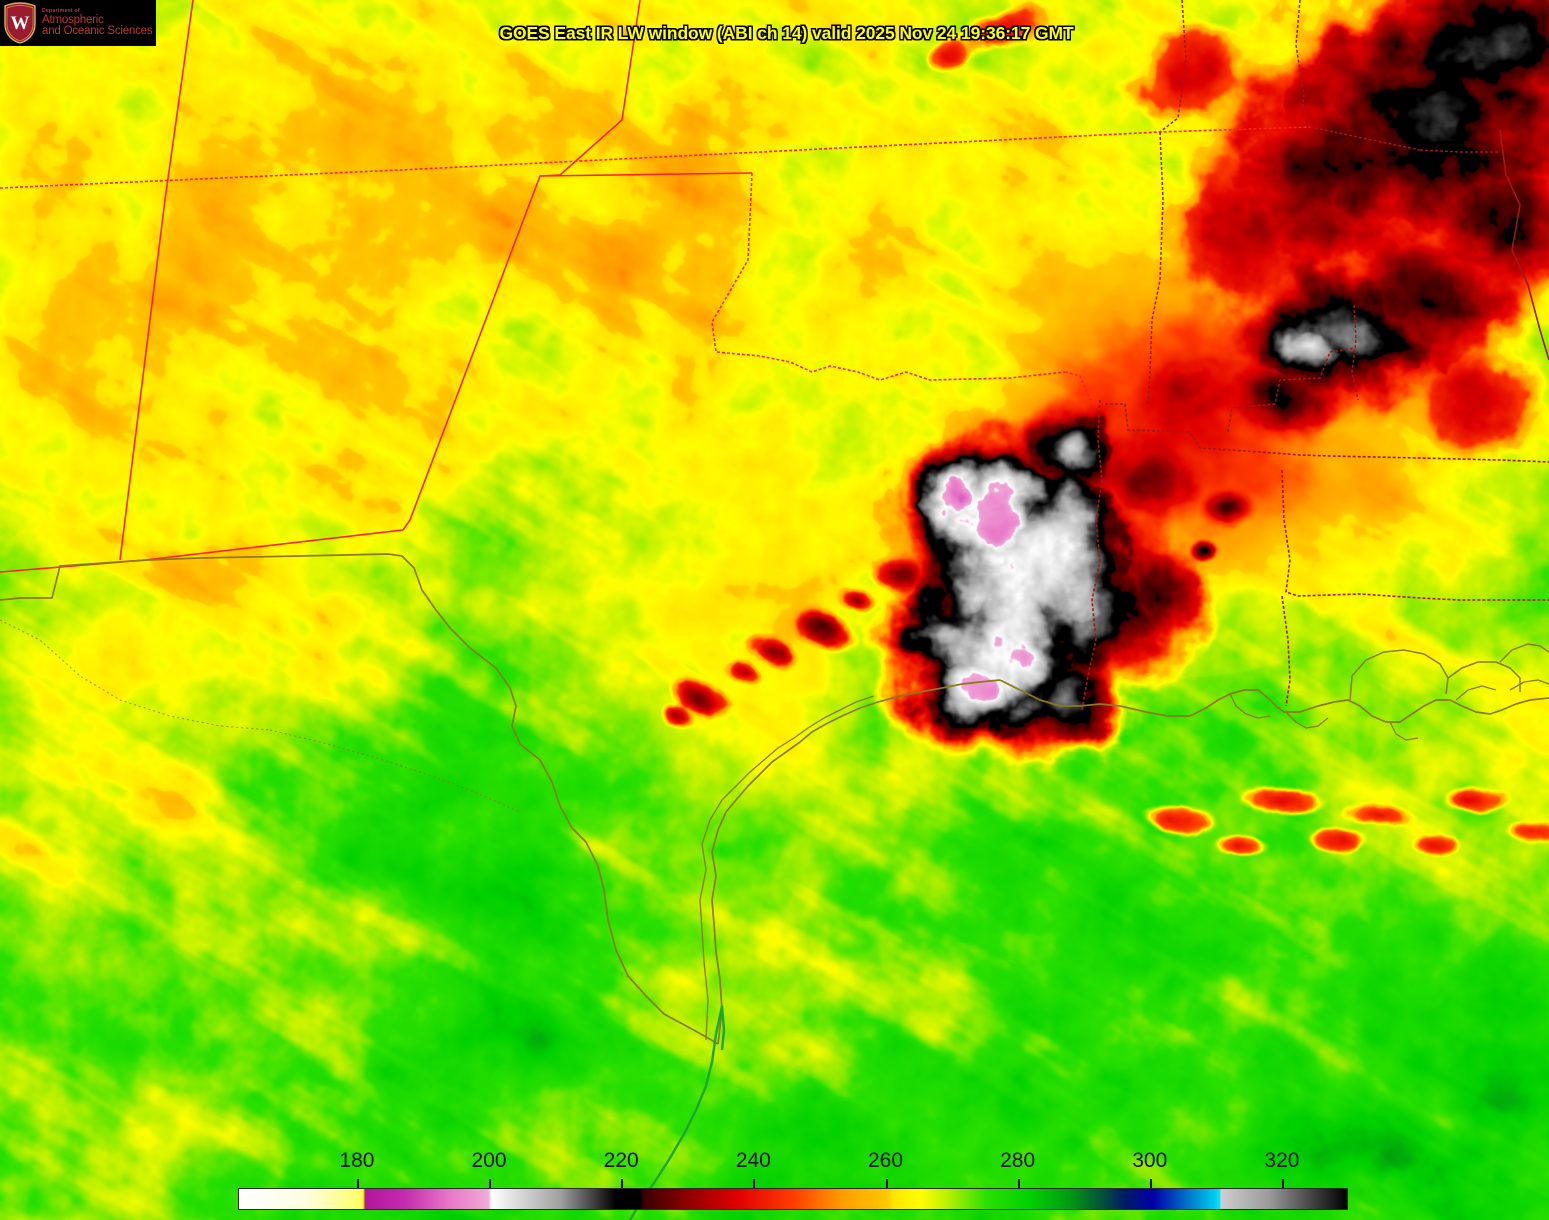 The width and height of the screenshot is (1549, 1220). Describe the element at coordinates (793, 1199) in the screenshot. I see `colorbar-gradient` at that location.